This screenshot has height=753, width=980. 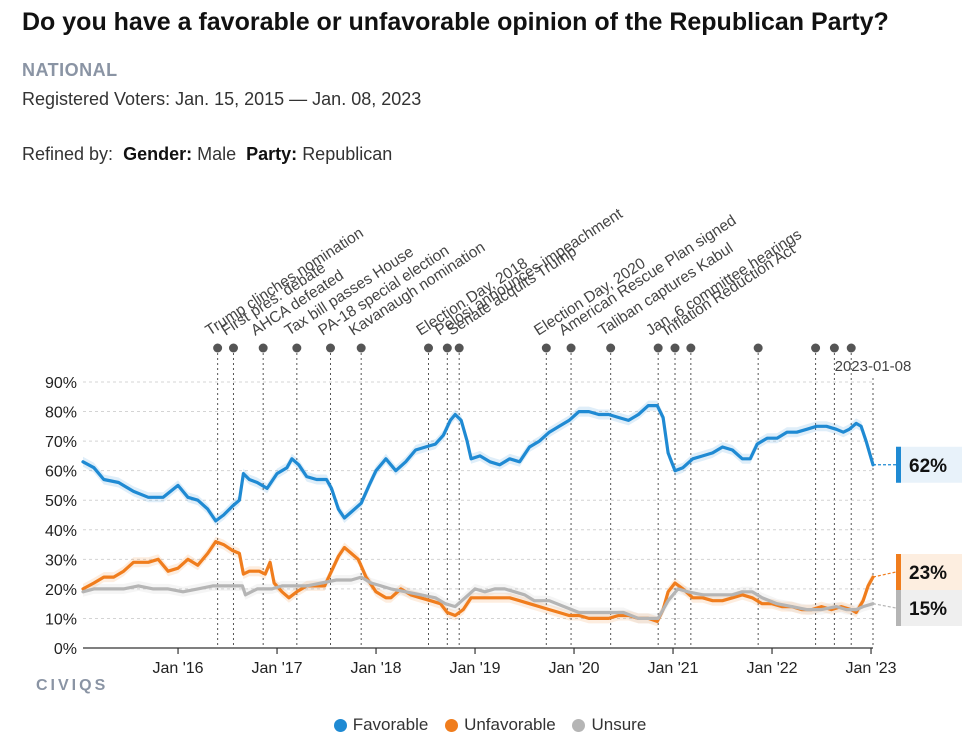 I want to click on y-tick-label: 20%, so click(x=61, y=590).